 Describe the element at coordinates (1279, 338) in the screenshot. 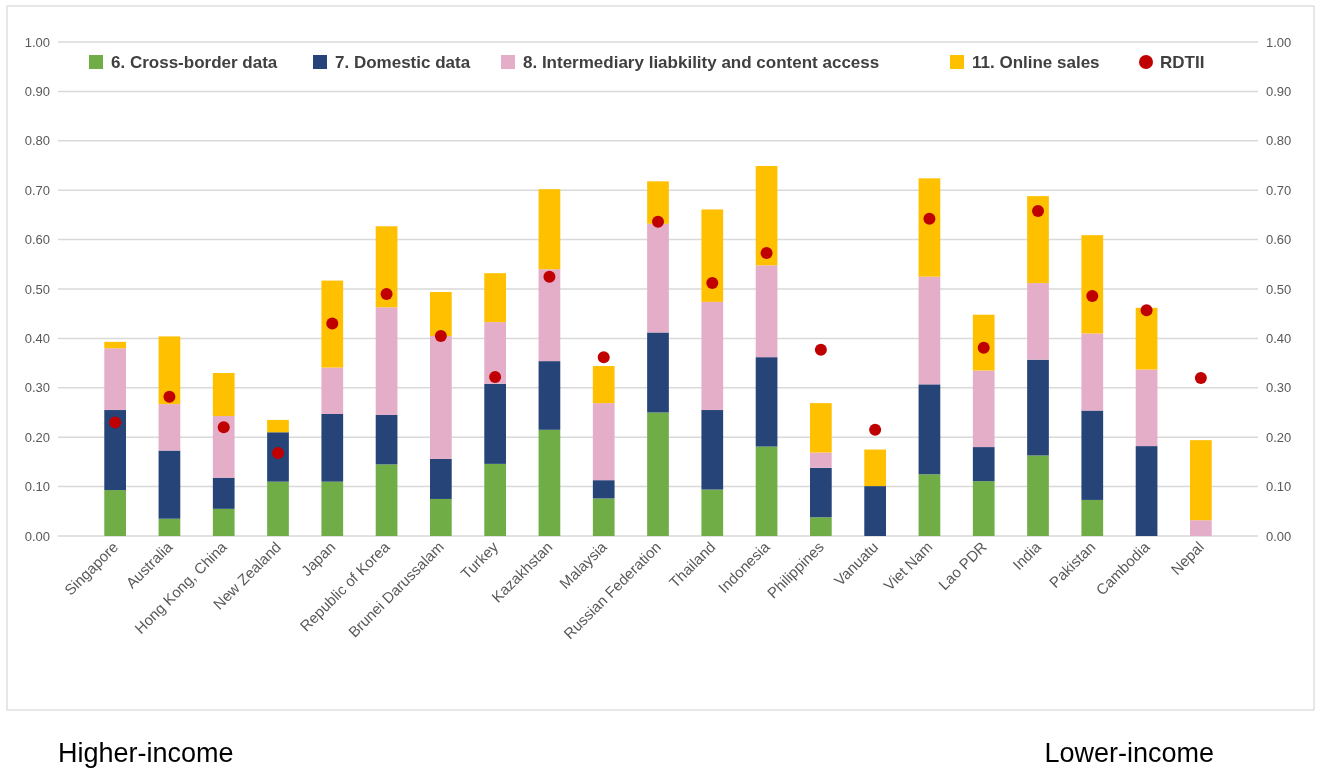

I see `y2-tick-label: 0.40` at that location.